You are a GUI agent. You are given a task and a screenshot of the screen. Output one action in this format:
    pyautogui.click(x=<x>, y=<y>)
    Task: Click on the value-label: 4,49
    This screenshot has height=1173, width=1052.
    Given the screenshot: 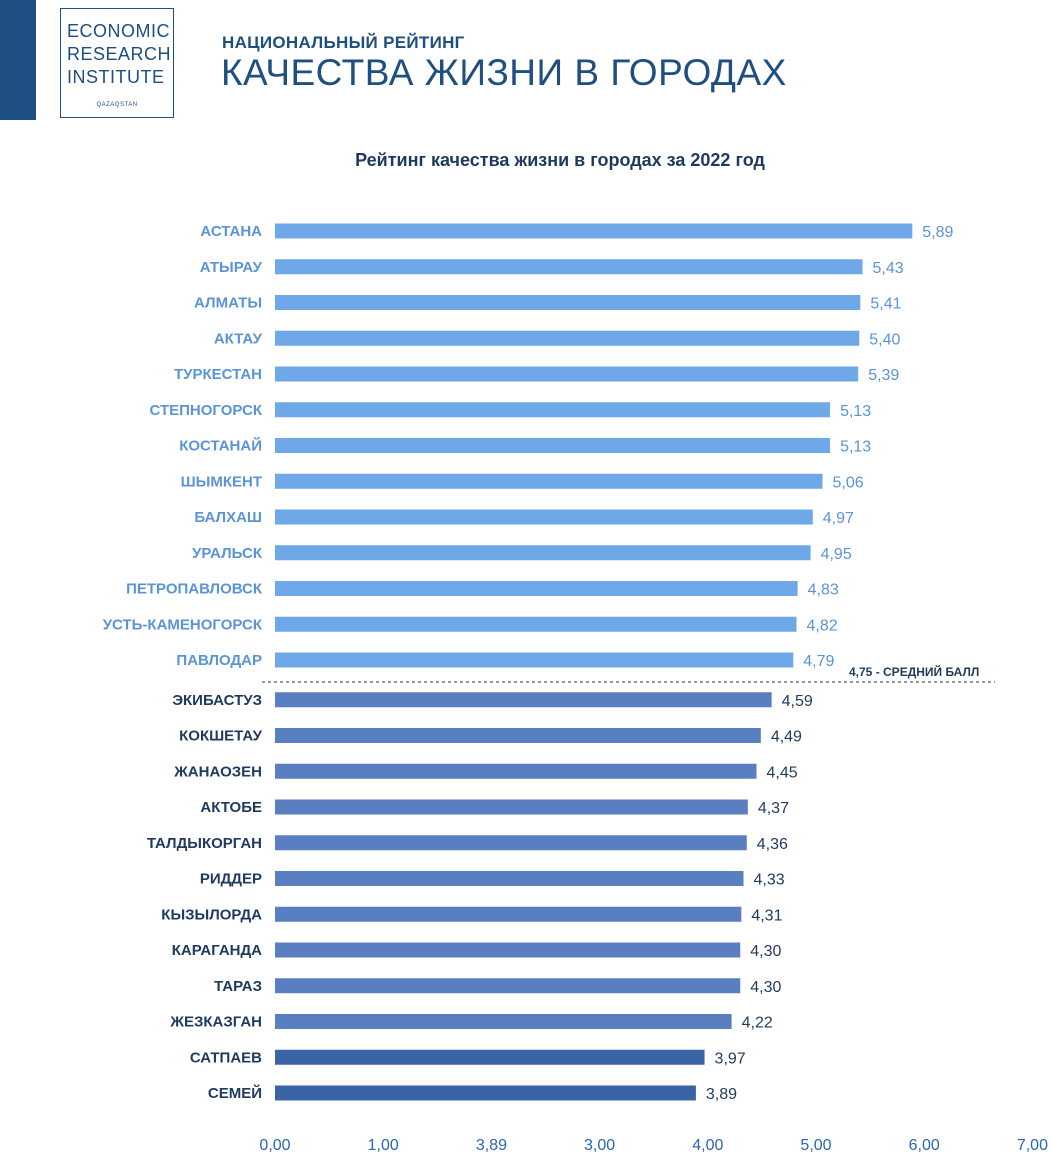 What is the action you would take?
    pyautogui.click(x=786, y=737)
    